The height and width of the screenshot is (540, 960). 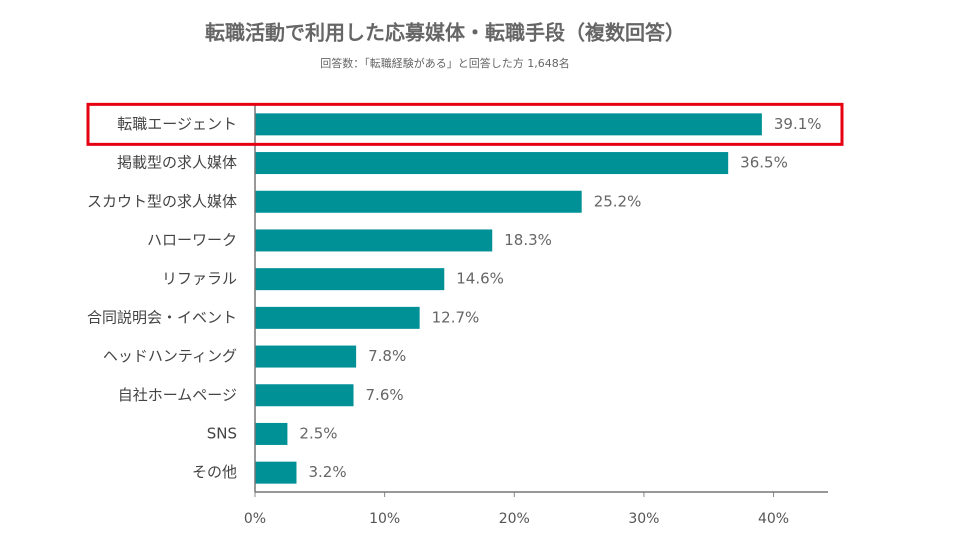 I want to click on value-label: 3.2%, so click(x=327, y=472).